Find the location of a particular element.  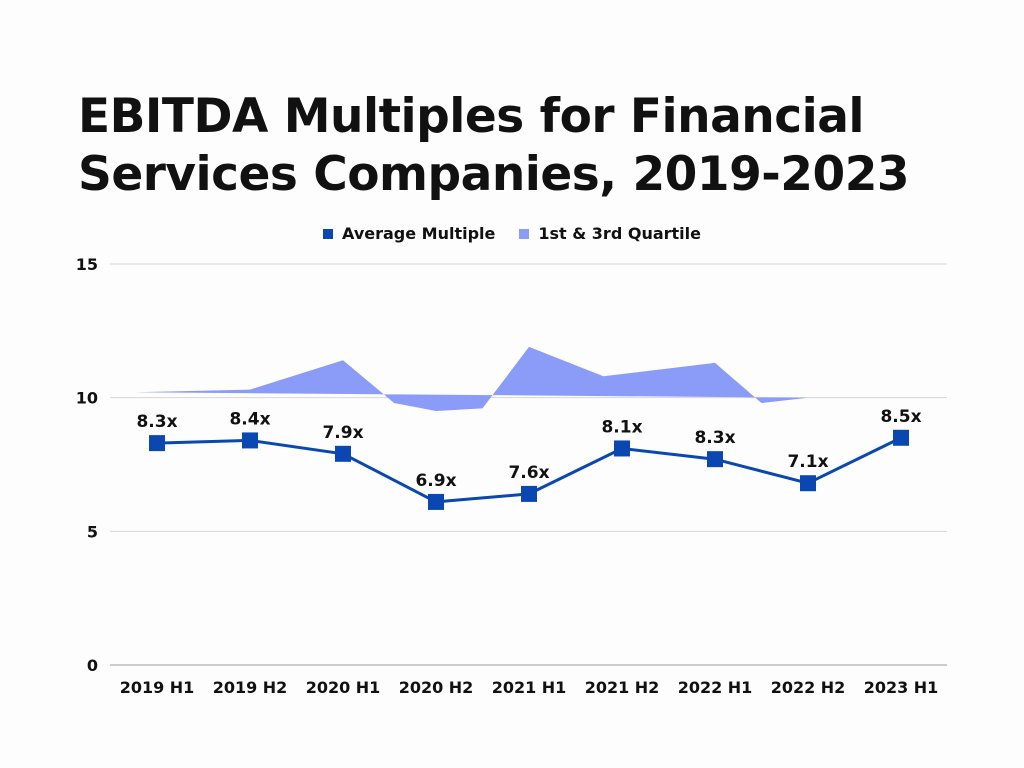

data-label: 7.6x is located at coordinates (528, 473).